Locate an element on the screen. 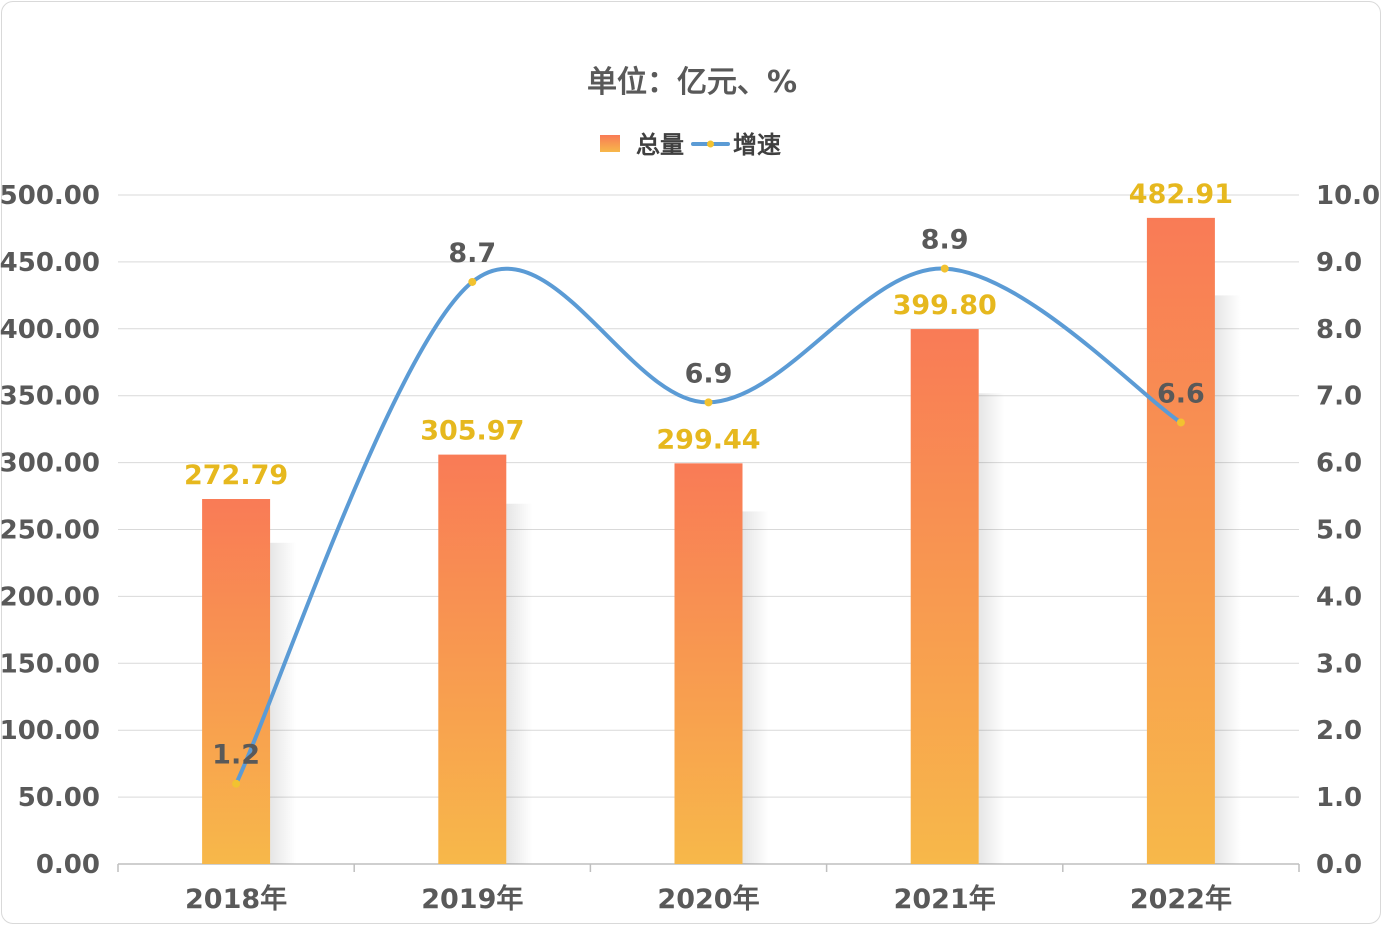  bar-value-label: 399.80 is located at coordinates (945, 305).